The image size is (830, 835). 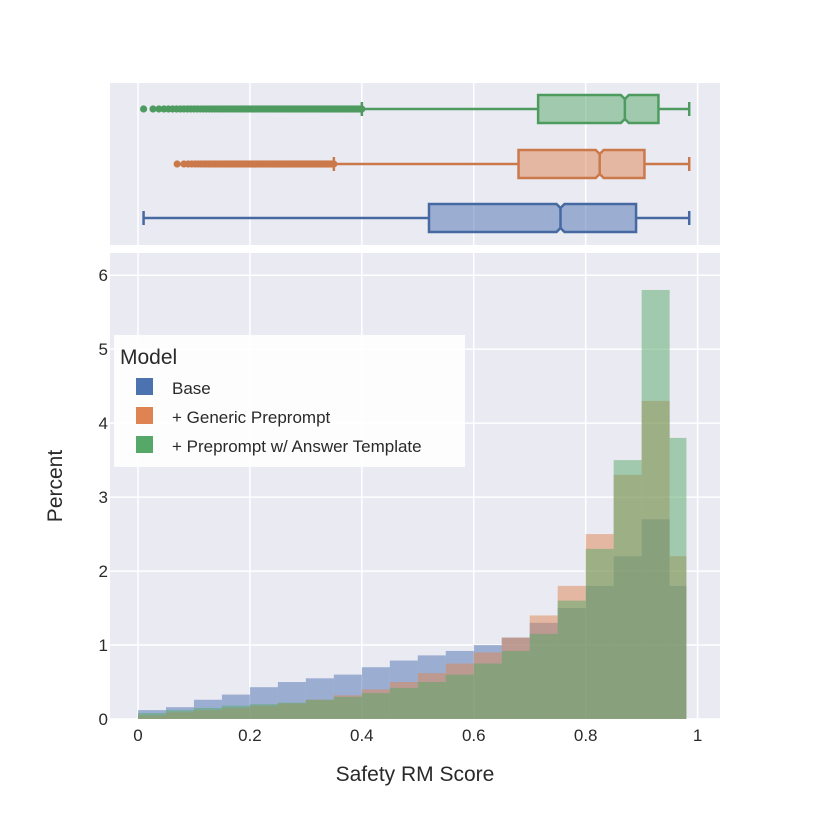 What do you see at coordinates (144, 415) in the screenshot?
I see `legend-swatch-generic-preprompt` at bounding box center [144, 415].